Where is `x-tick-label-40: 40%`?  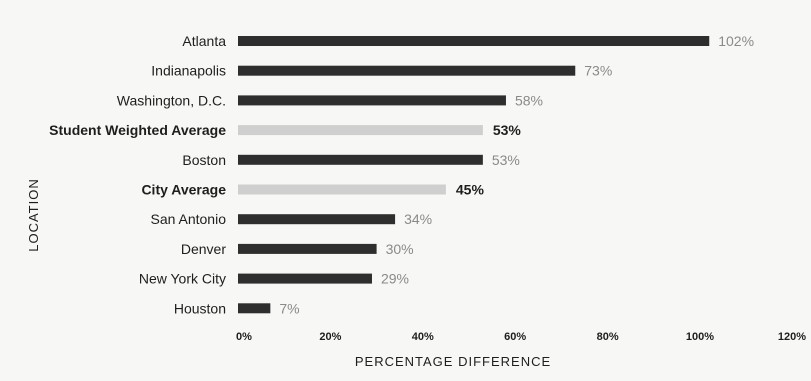
x-tick-label-40: 40% is located at coordinates (423, 337).